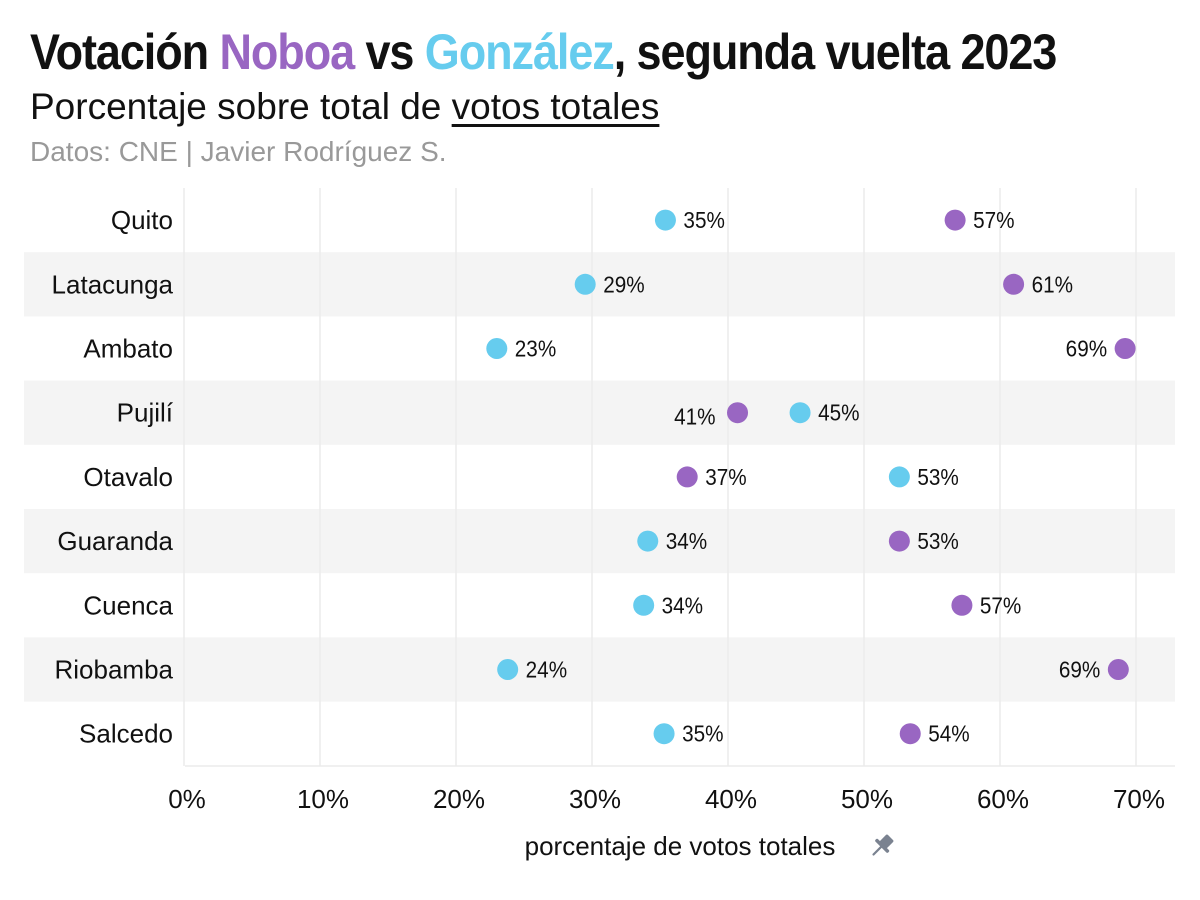 This screenshot has width=1200, height=900. What do you see at coordinates (838, 413) in the screenshot?
I see `data-label-gonzalez: 45%` at bounding box center [838, 413].